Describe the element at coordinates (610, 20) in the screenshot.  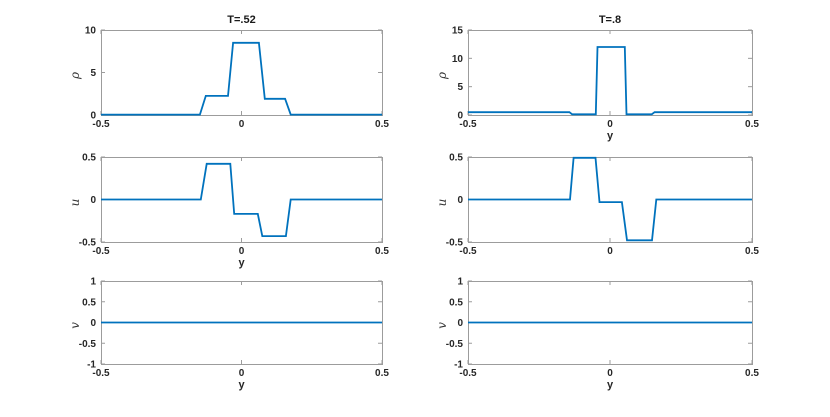
I see `subplot-title: T=.8` at that location.